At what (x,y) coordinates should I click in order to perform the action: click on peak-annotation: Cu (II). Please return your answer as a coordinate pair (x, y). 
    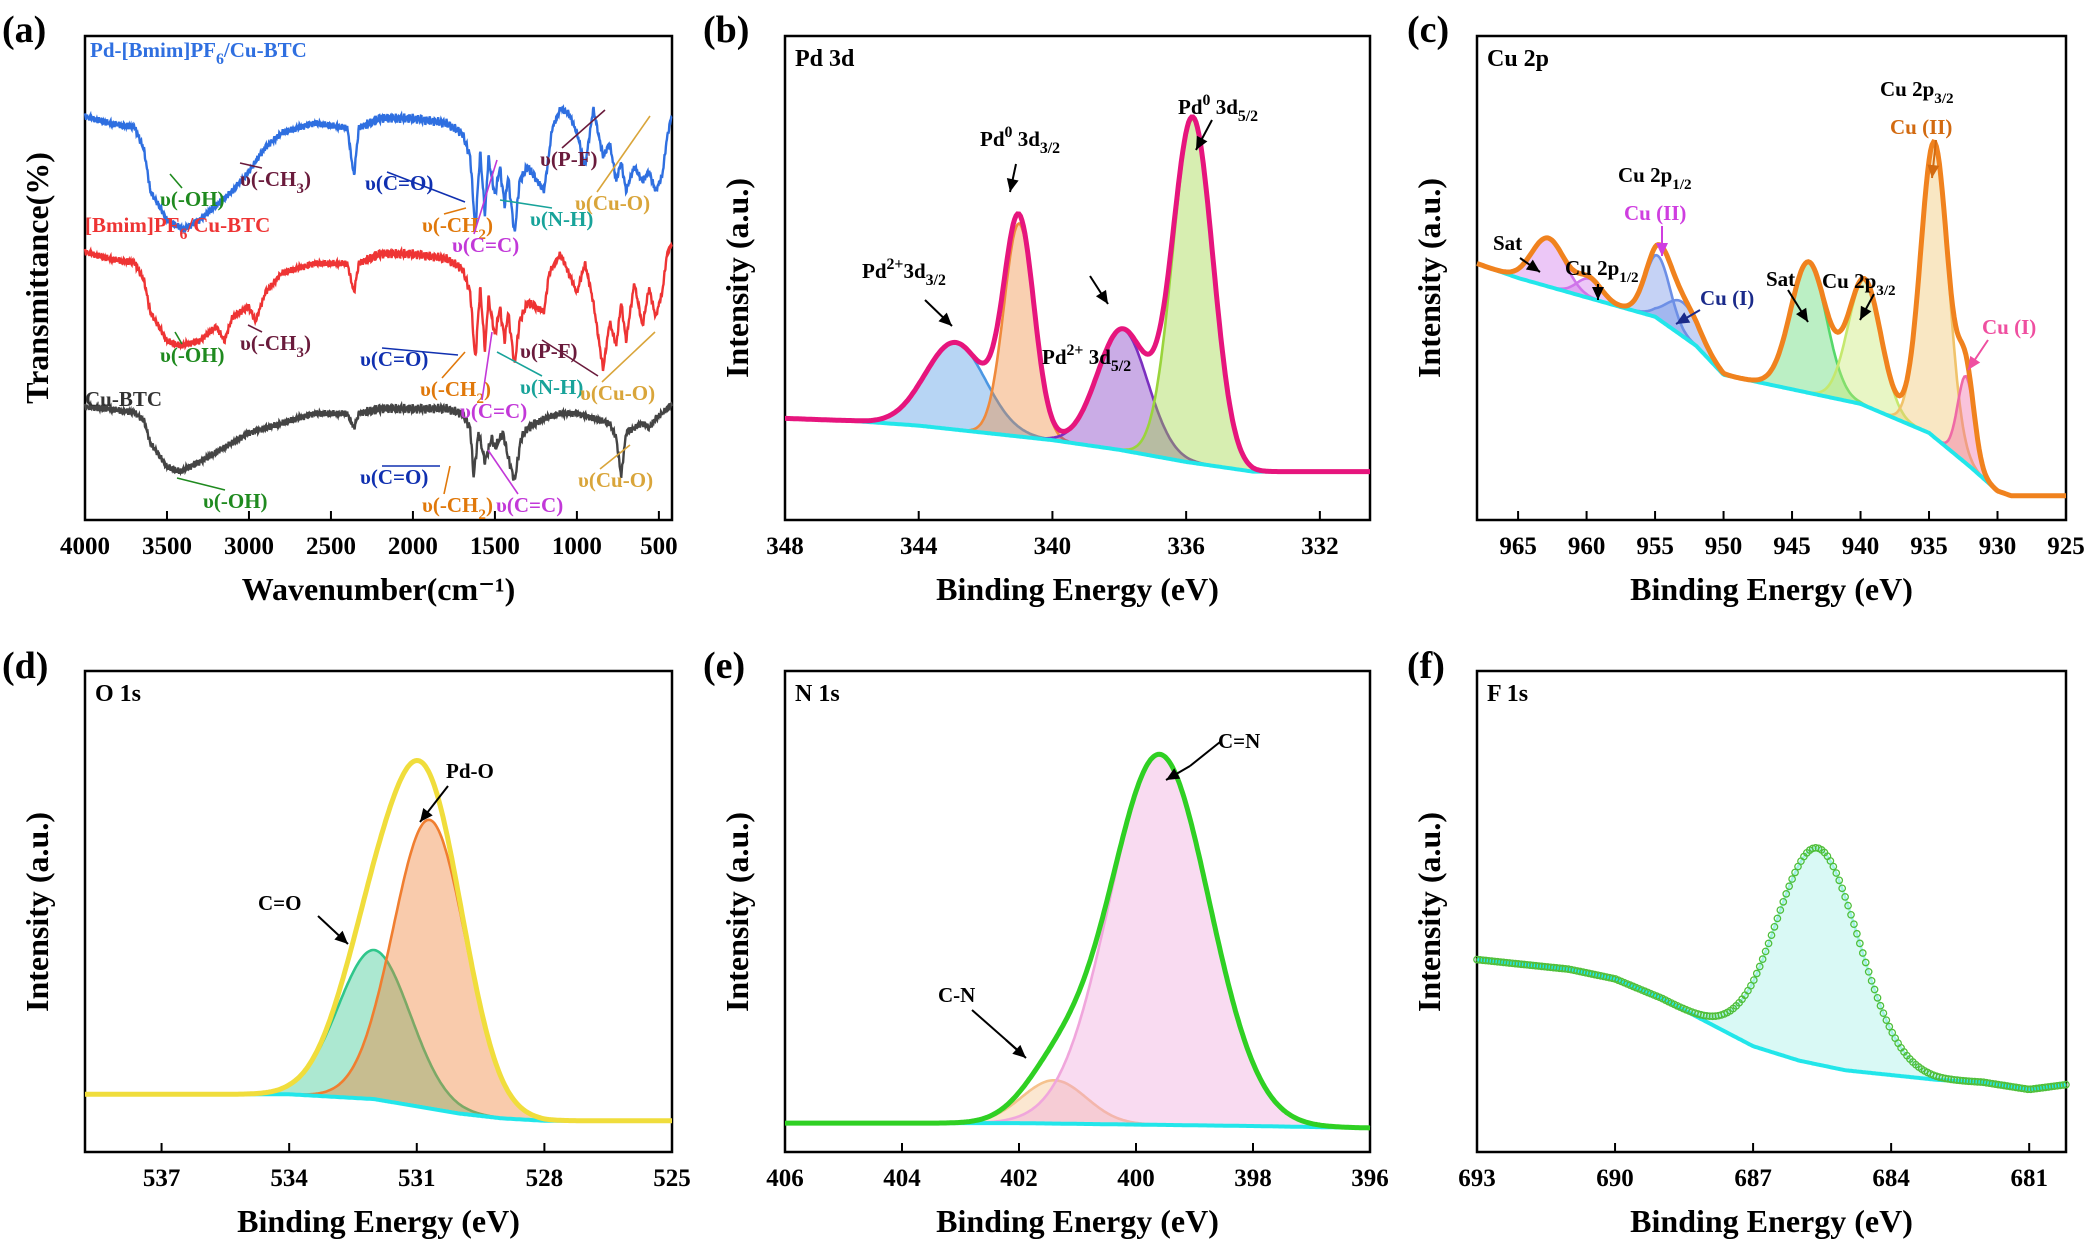
    Looking at the image, I should click on (1655, 213).